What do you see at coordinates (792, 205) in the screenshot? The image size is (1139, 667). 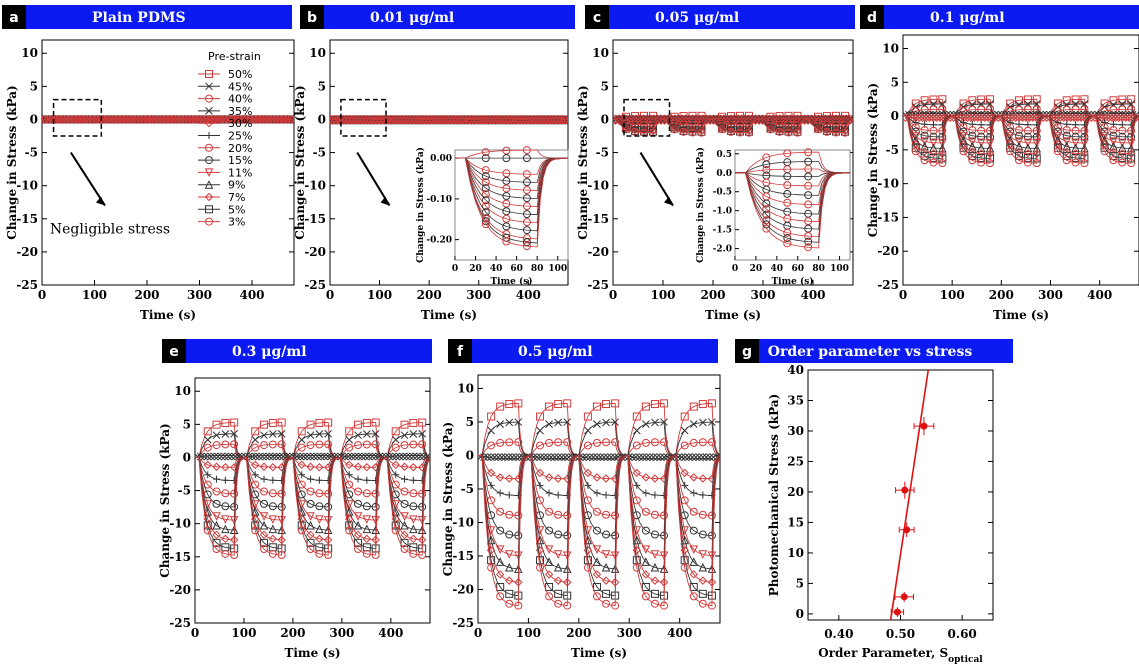 I see `inset-frame` at bounding box center [792, 205].